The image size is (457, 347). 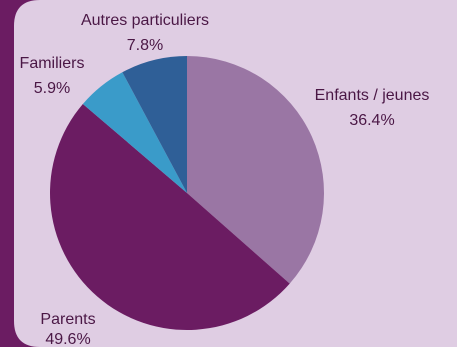 What do you see at coordinates (371, 120) in the screenshot?
I see `slice-value-enfants: 36.4%` at bounding box center [371, 120].